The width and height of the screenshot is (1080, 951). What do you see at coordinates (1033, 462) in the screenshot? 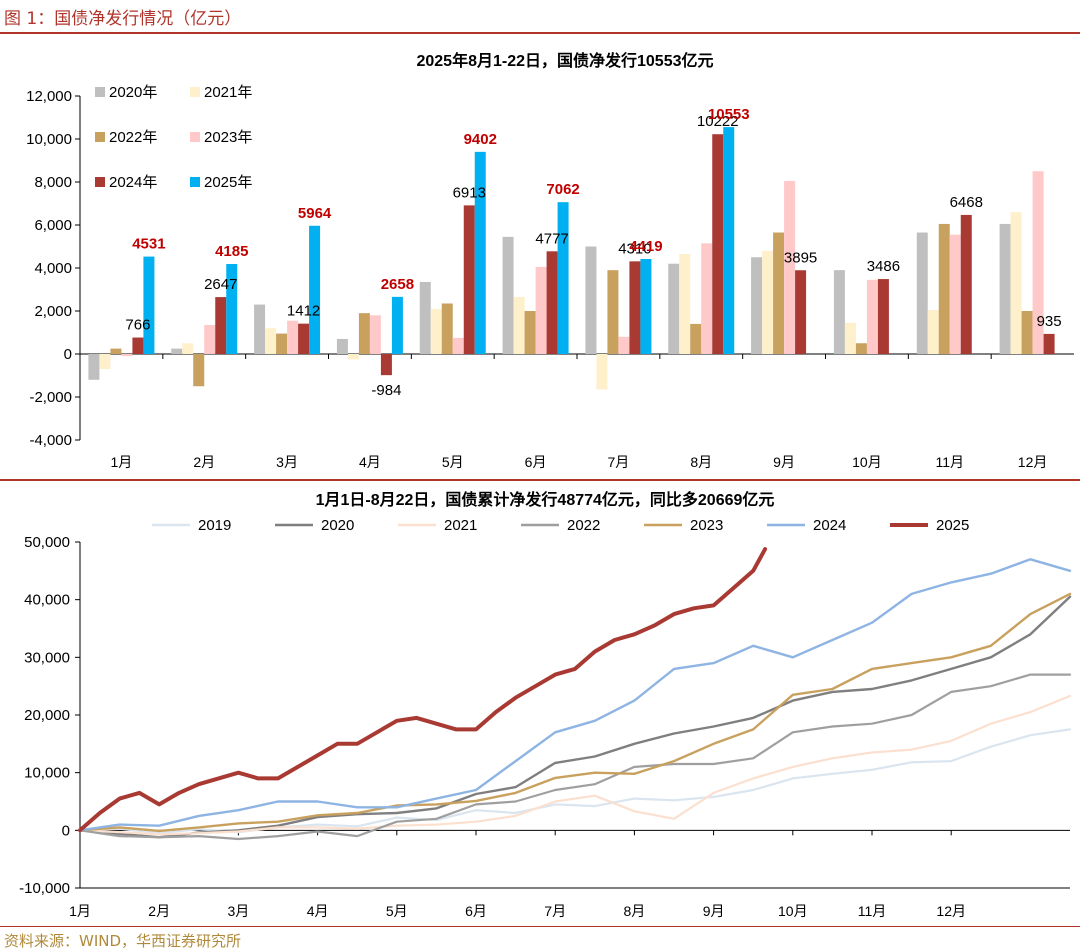
I see `bar-x-tick-label: 12月` at bounding box center [1033, 462].